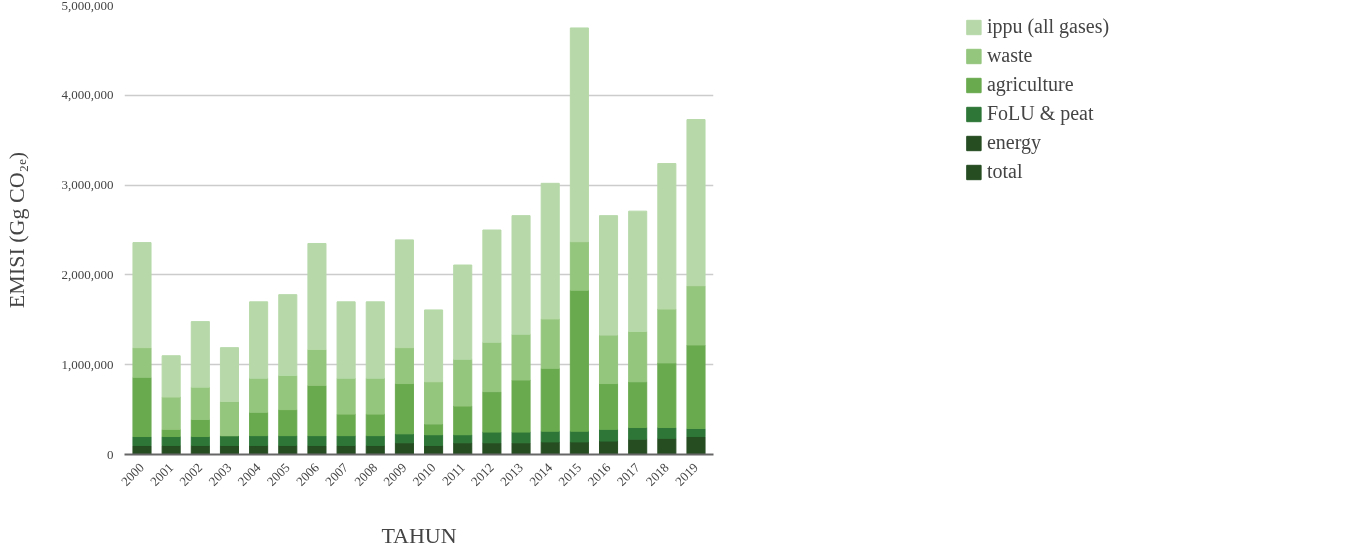  What do you see at coordinates (1004, 171) in the screenshot?
I see `legend-label: total` at bounding box center [1004, 171].